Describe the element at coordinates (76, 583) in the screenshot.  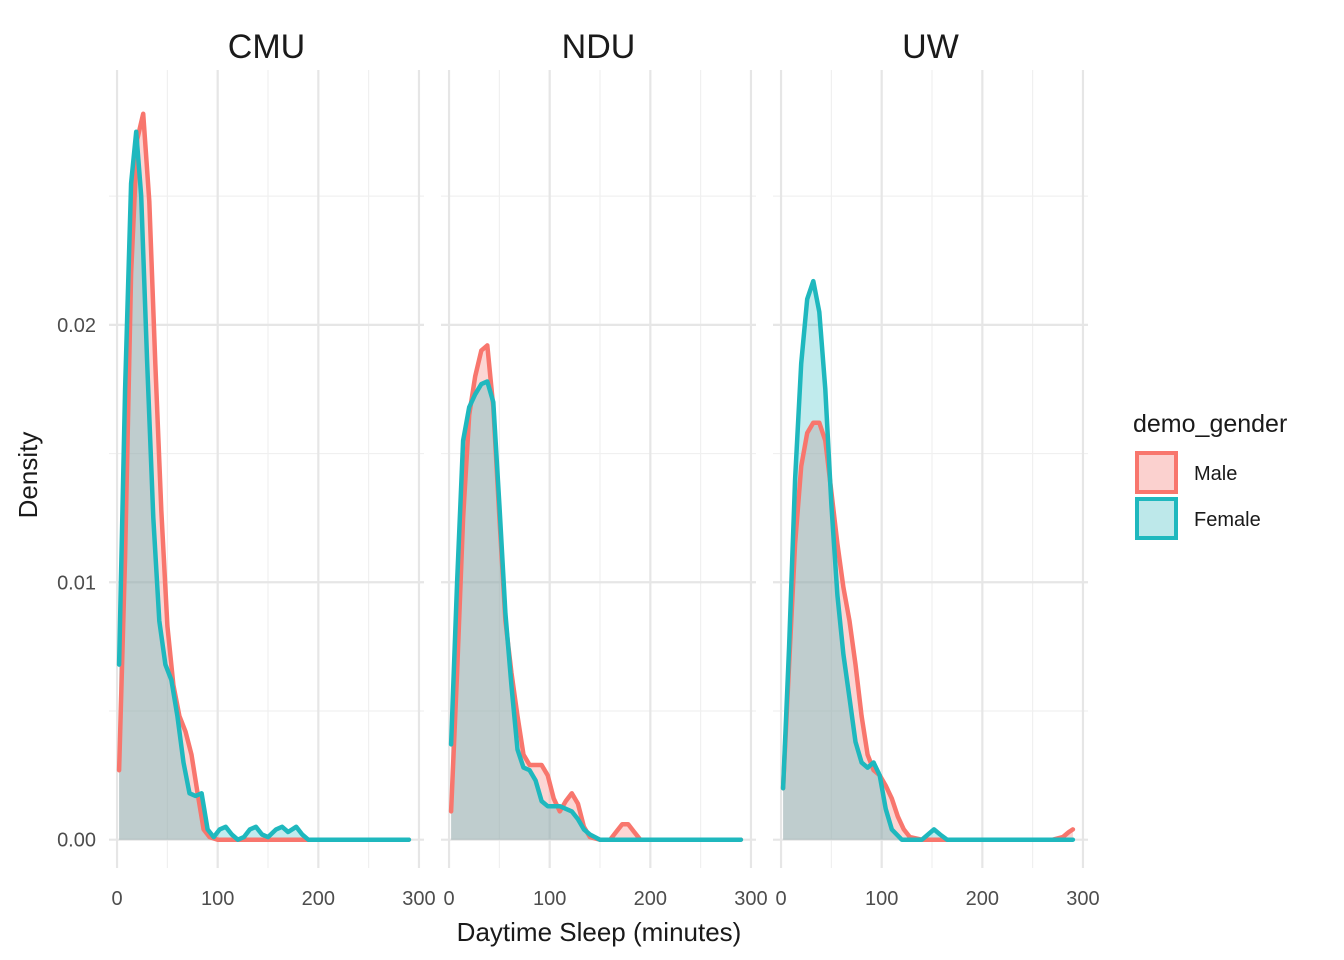
I see `y-tick-label: 0.01` at that location.